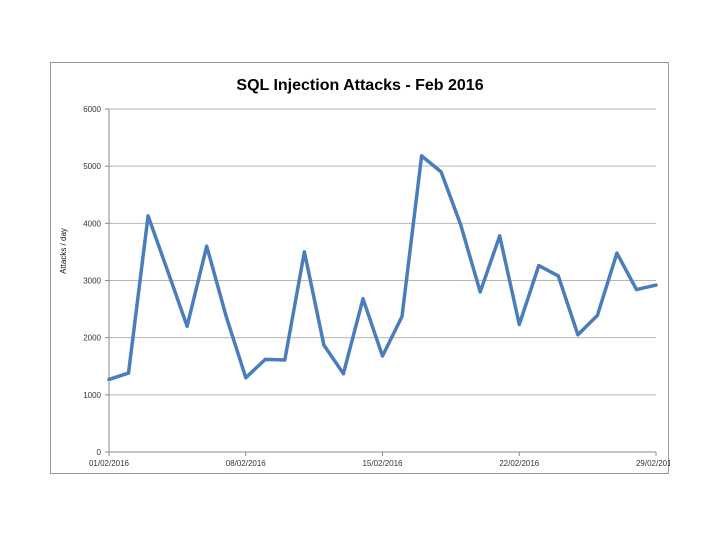  What do you see at coordinates (519, 463) in the screenshot?
I see `x-tick-label: 22/02/2016` at bounding box center [519, 463].